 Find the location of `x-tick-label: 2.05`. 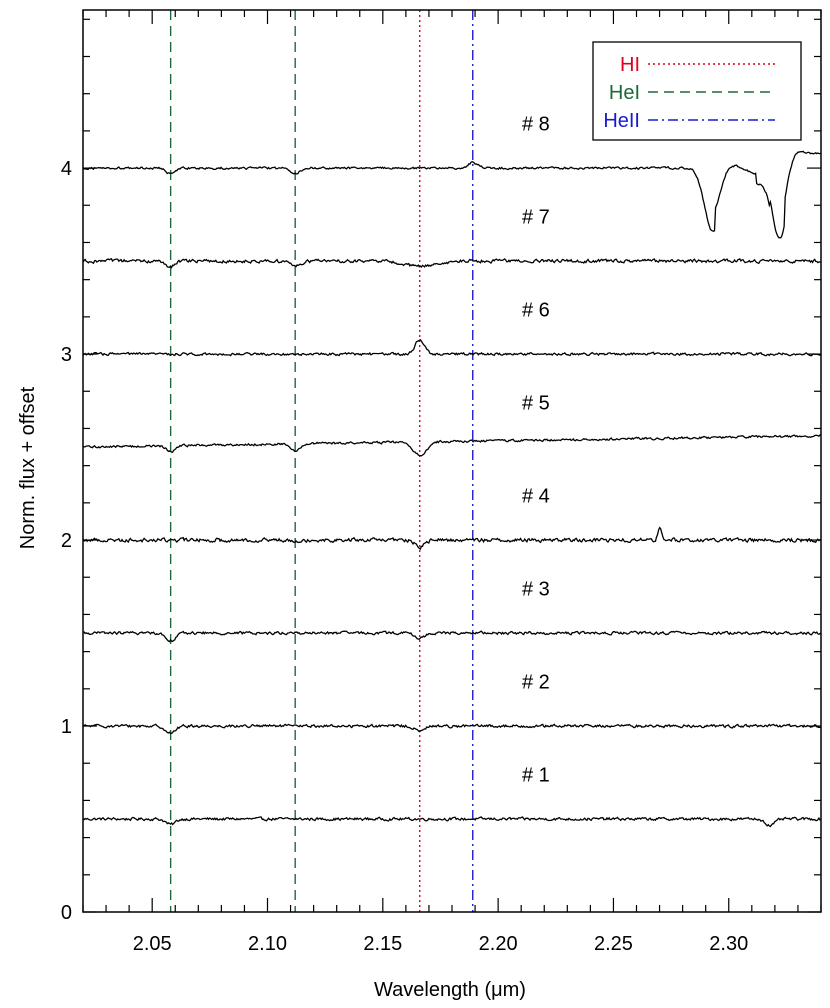

x-tick-label: 2.05 is located at coordinates (152, 944).